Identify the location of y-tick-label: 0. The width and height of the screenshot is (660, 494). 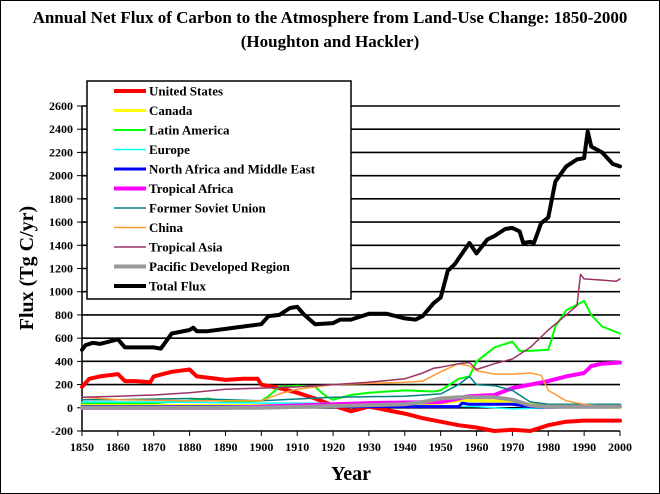
(70, 408).